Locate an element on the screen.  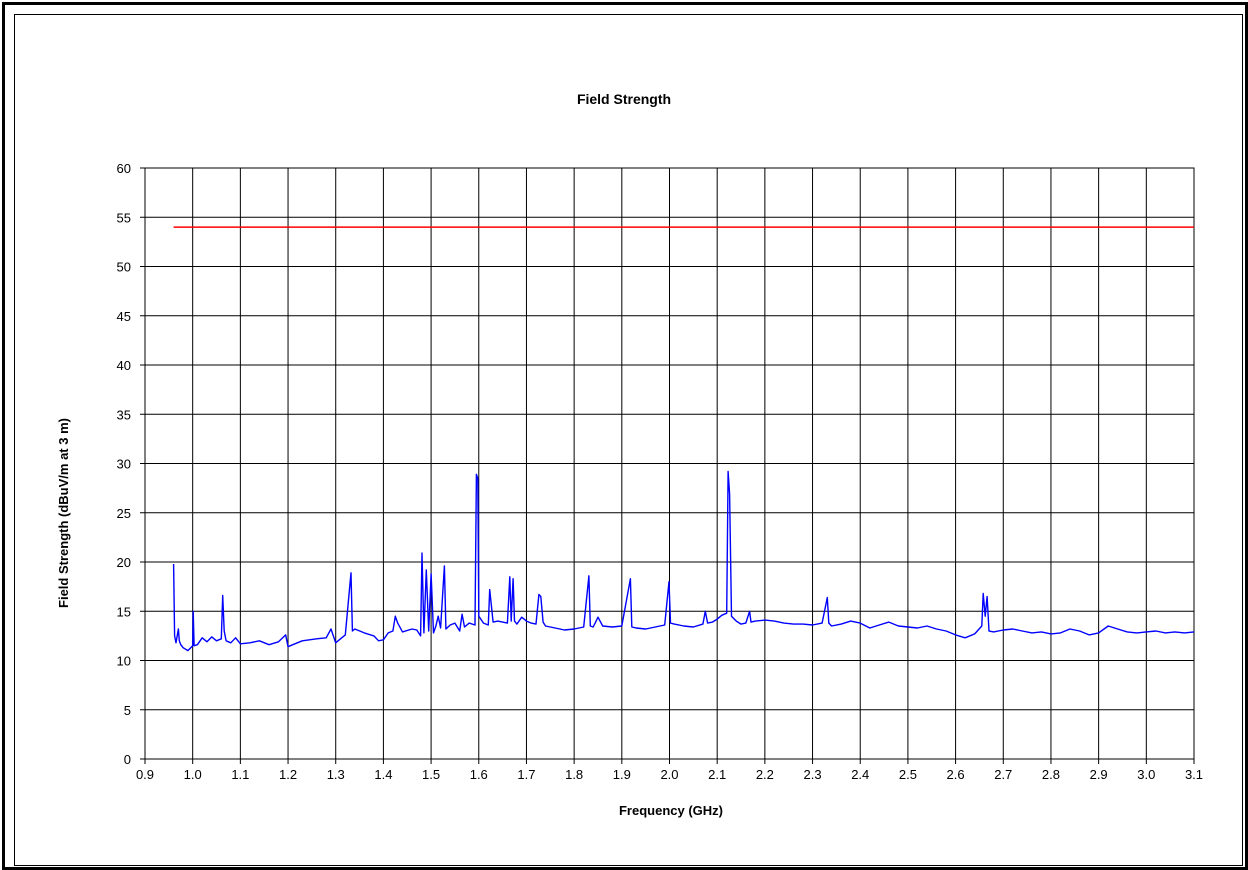
x-tick-label: 2.5 is located at coordinates (908, 774).